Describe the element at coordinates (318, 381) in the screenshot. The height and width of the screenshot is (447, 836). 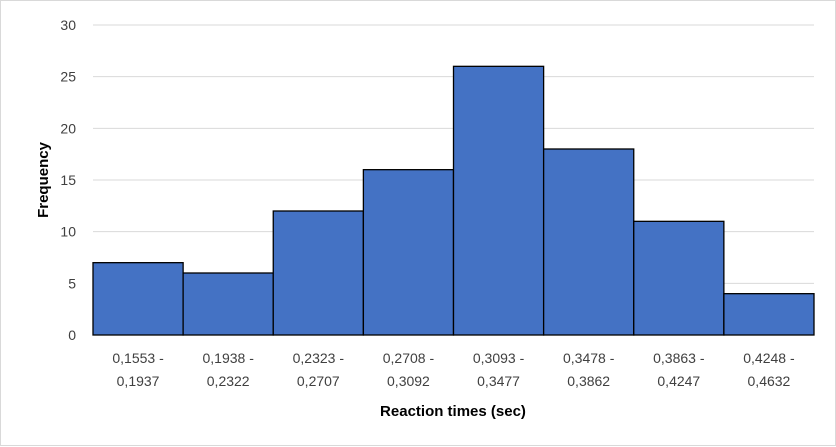
I see `x-tick-label: 0,2707` at that location.